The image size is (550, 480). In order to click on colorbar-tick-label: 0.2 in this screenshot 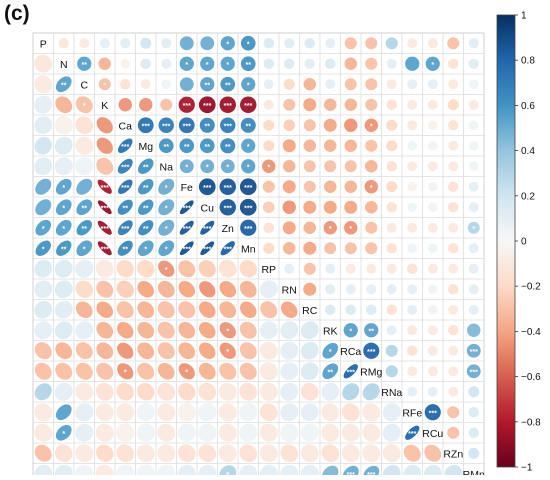, I will do `click(528, 196)`.